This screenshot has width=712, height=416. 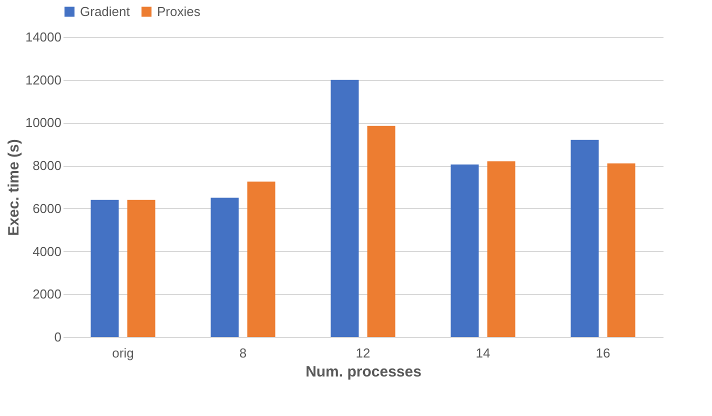 What do you see at coordinates (47, 294) in the screenshot?
I see `y-tick-label: 2000` at bounding box center [47, 294].